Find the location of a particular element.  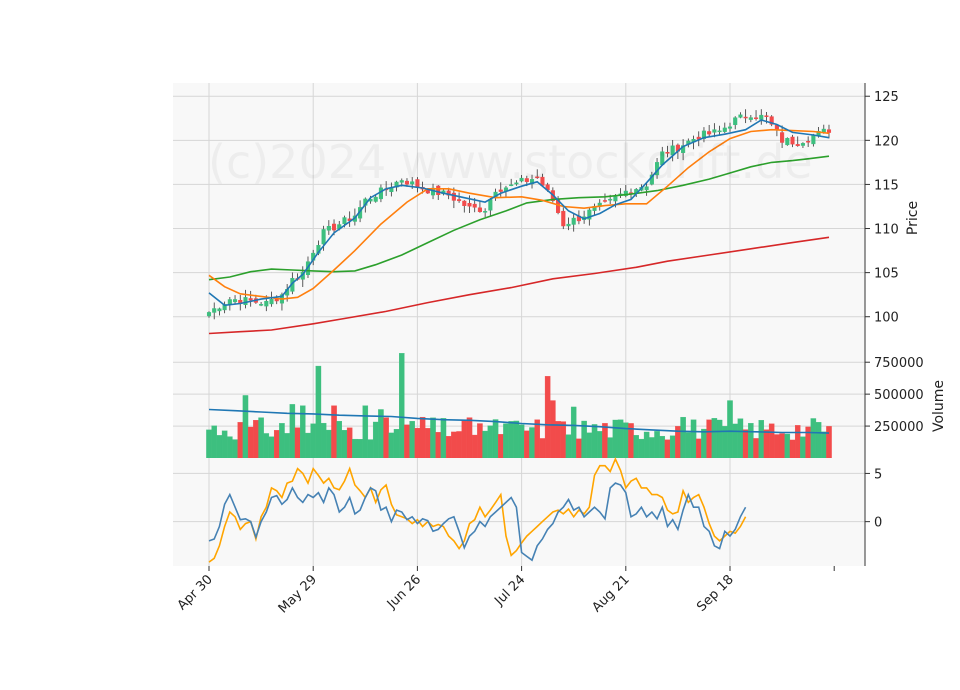

price-tick-label: 125 is located at coordinates (886, 97).